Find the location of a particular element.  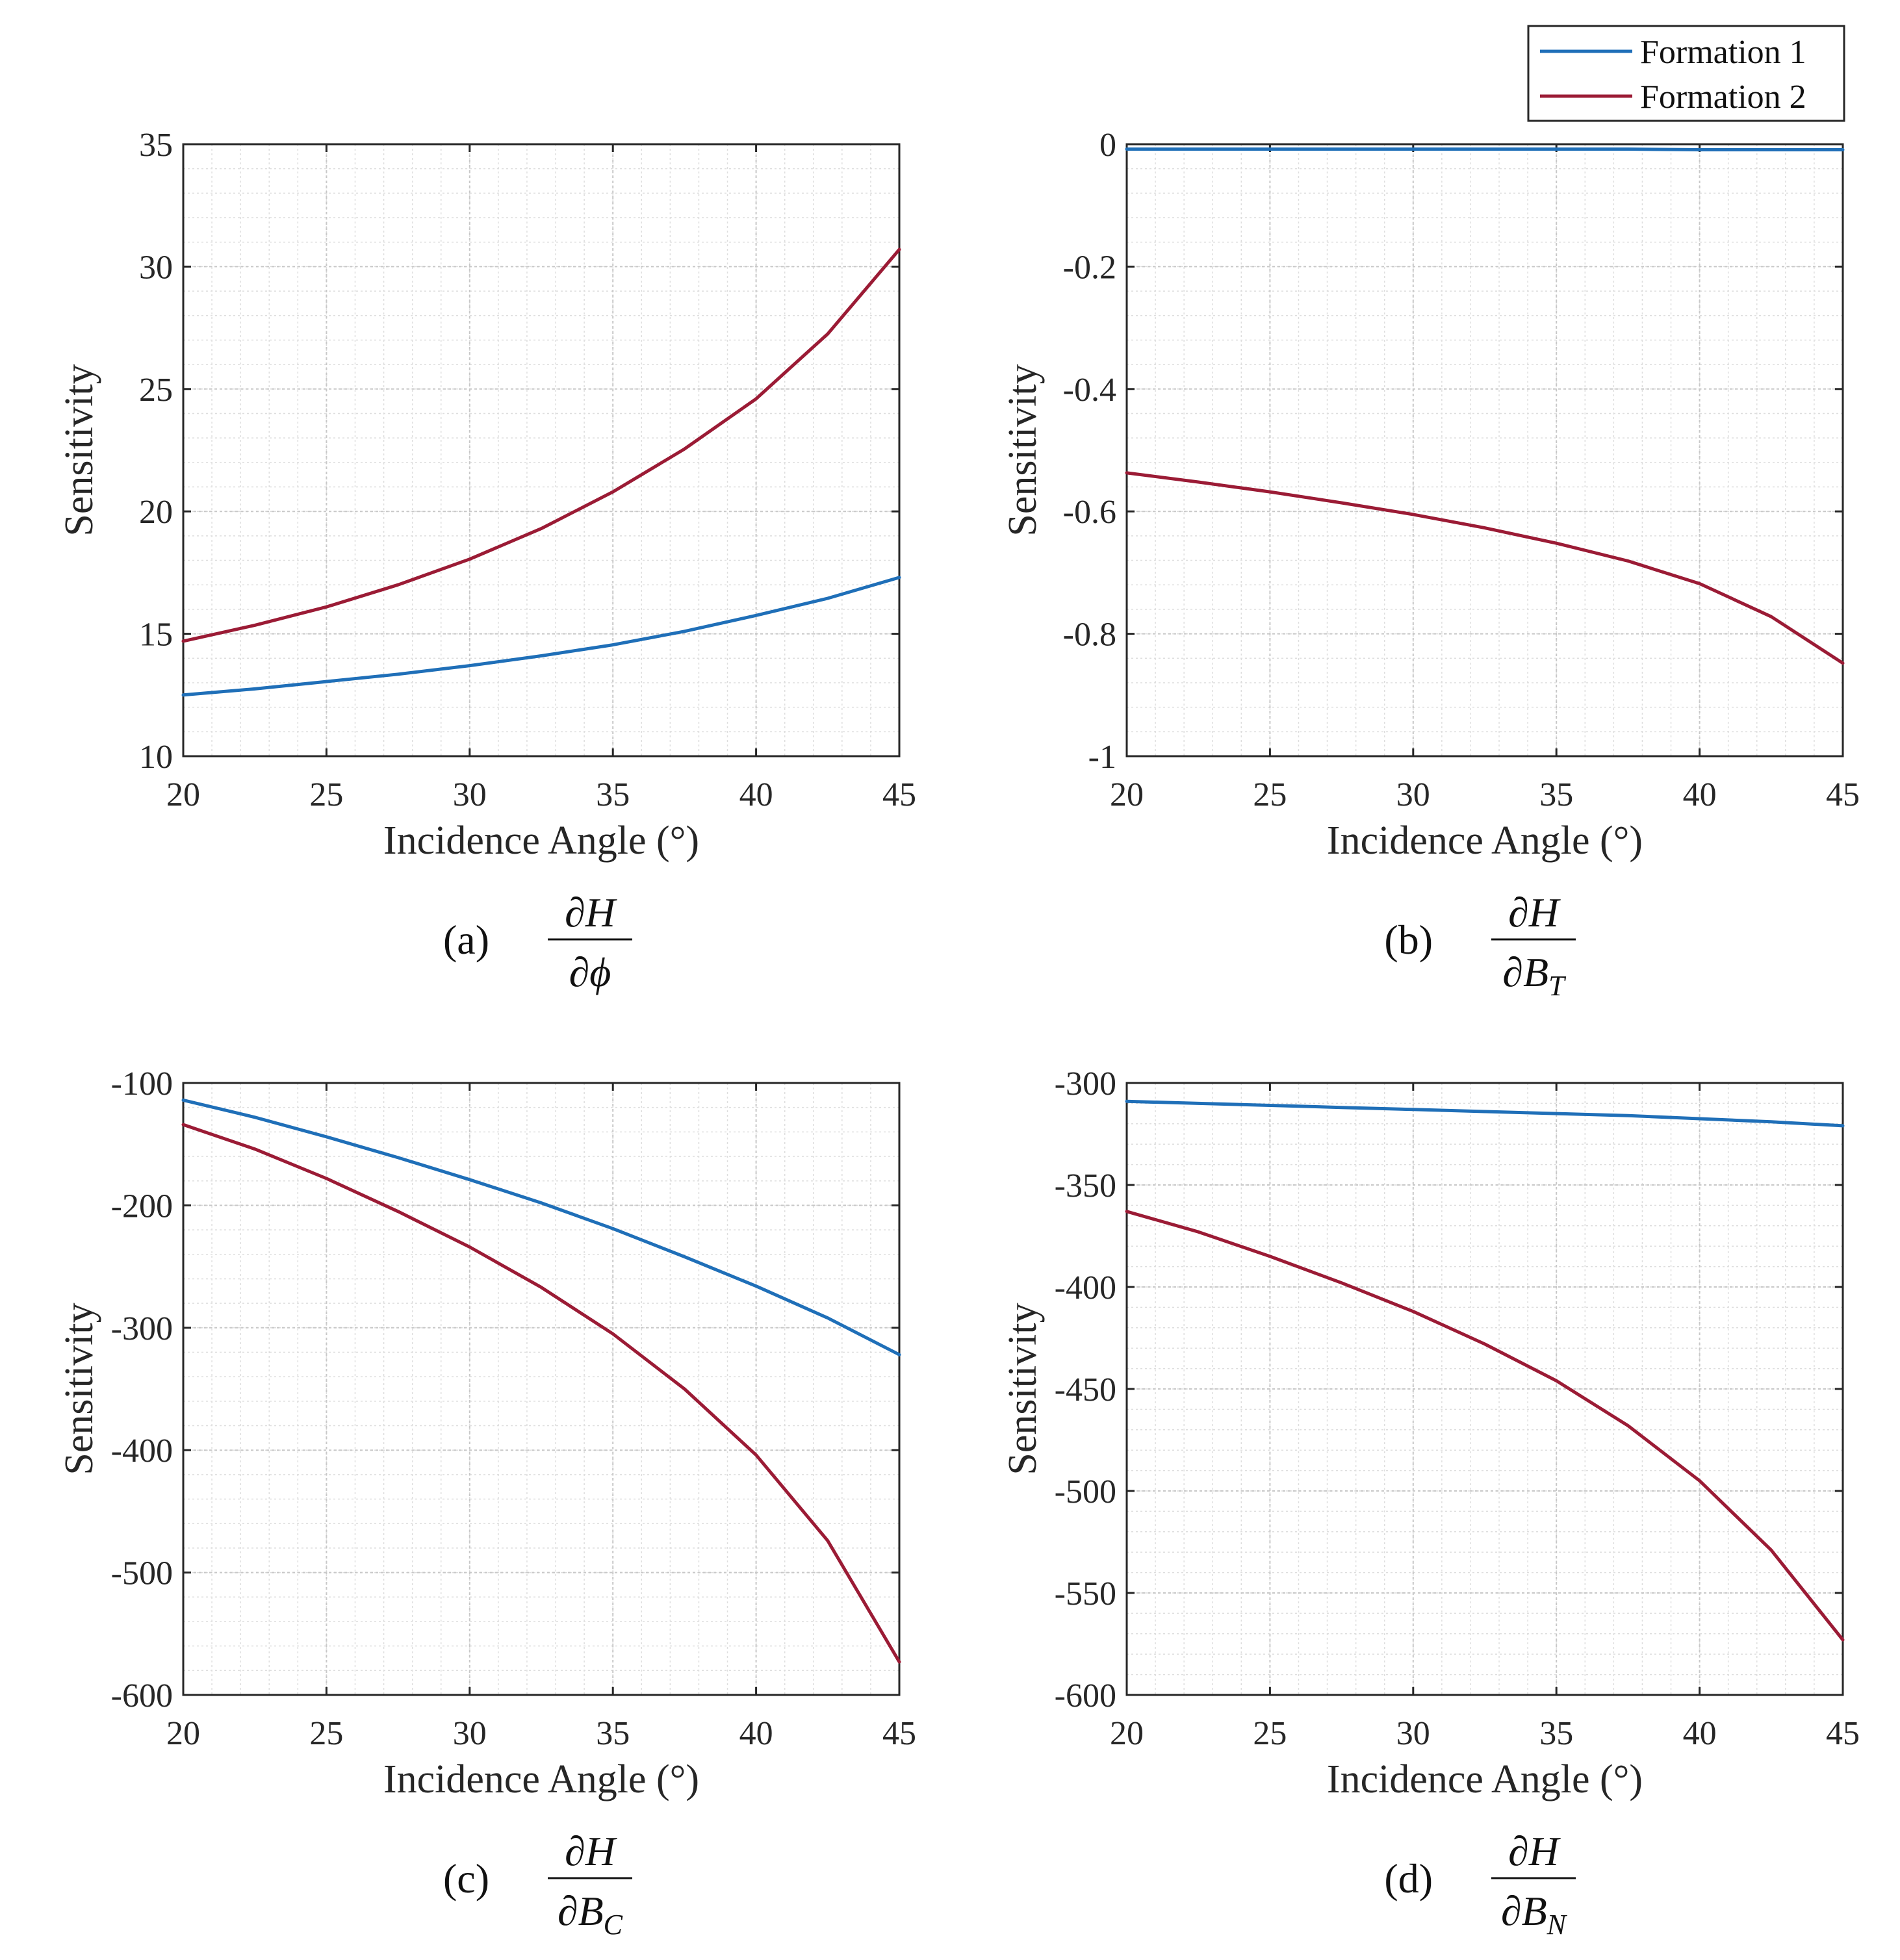

y-tick-label: 10 is located at coordinates (156, 757).